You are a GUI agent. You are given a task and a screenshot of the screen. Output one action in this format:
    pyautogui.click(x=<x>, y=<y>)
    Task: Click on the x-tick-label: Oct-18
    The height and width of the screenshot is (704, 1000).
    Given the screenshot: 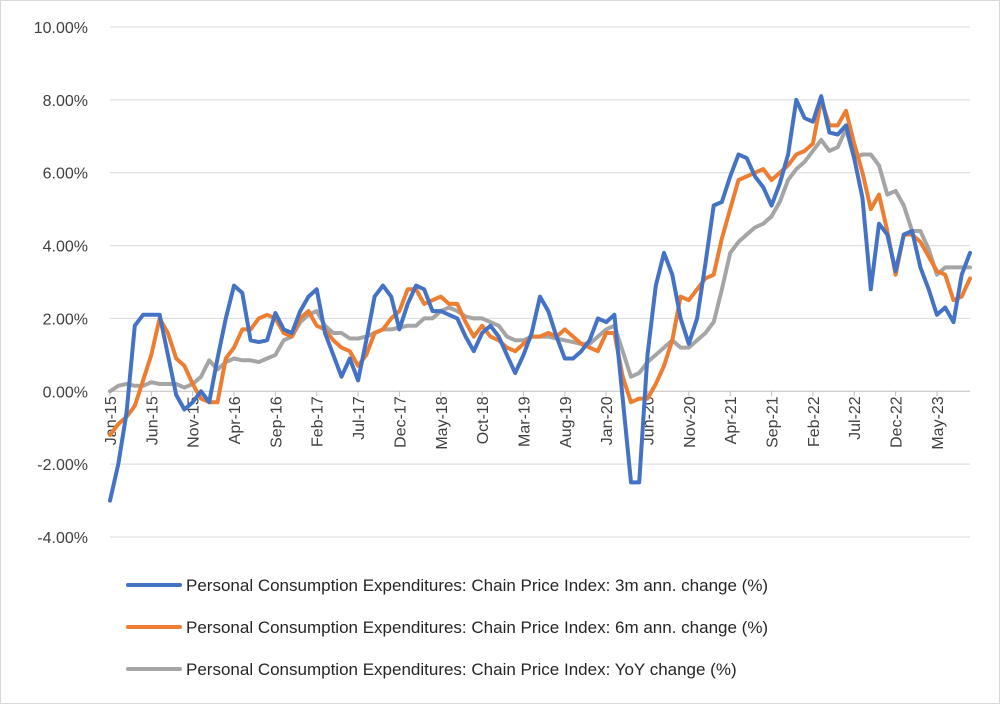 What is the action you would take?
    pyautogui.click(x=483, y=420)
    